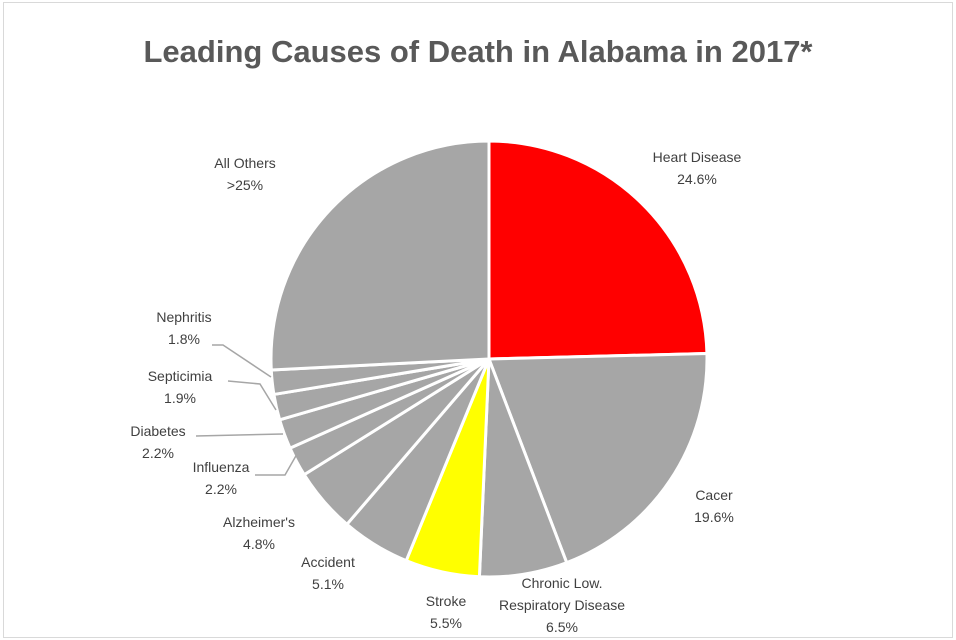 The height and width of the screenshot is (640, 956). What do you see at coordinates (242, 361) in the screenshot?
I see `leader-nephritis` at bounding box center [242, 361].